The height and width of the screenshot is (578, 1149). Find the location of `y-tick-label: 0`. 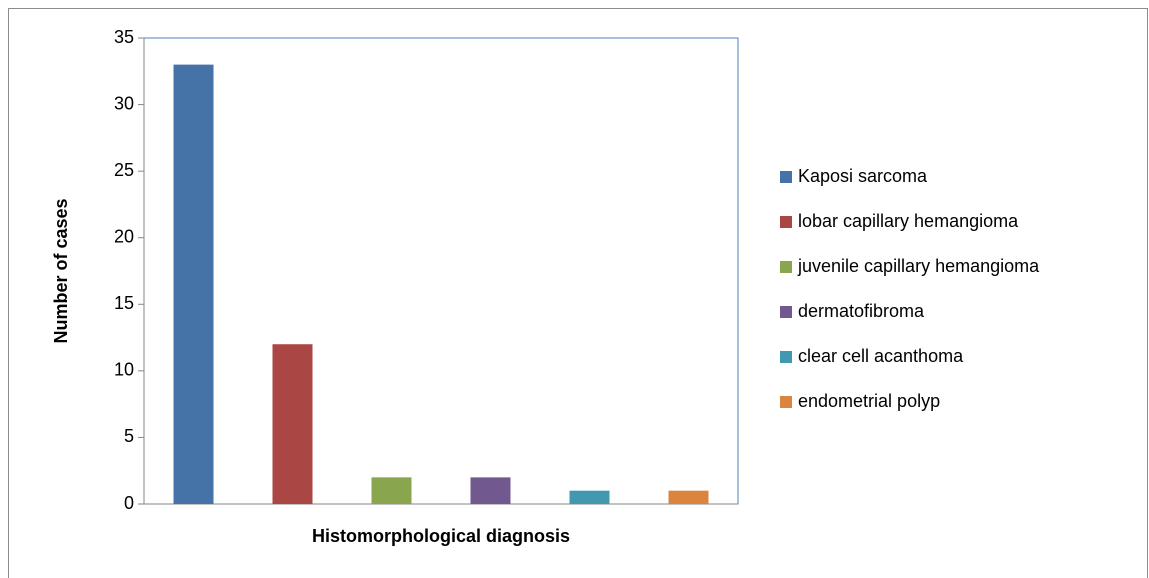

y-tick-label: 0 is located at coordinates (129, 503).